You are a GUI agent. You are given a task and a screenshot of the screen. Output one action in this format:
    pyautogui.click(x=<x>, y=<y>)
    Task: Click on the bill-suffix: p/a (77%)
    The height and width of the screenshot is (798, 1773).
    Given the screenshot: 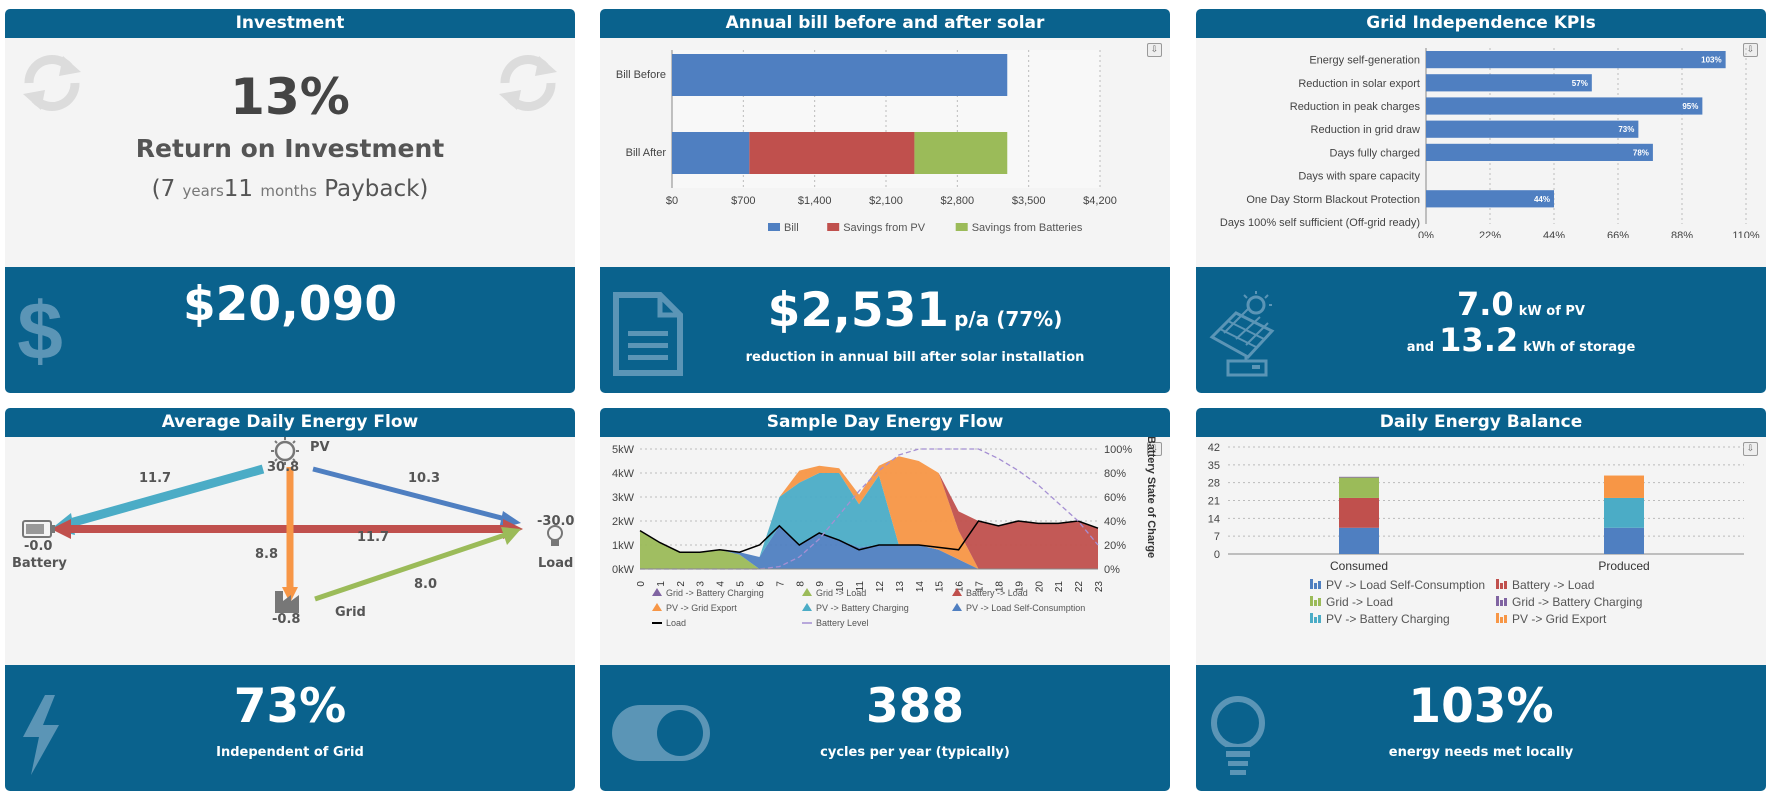 What is the action you would take?
    pyautogui.click(x=1008, y=319)
    